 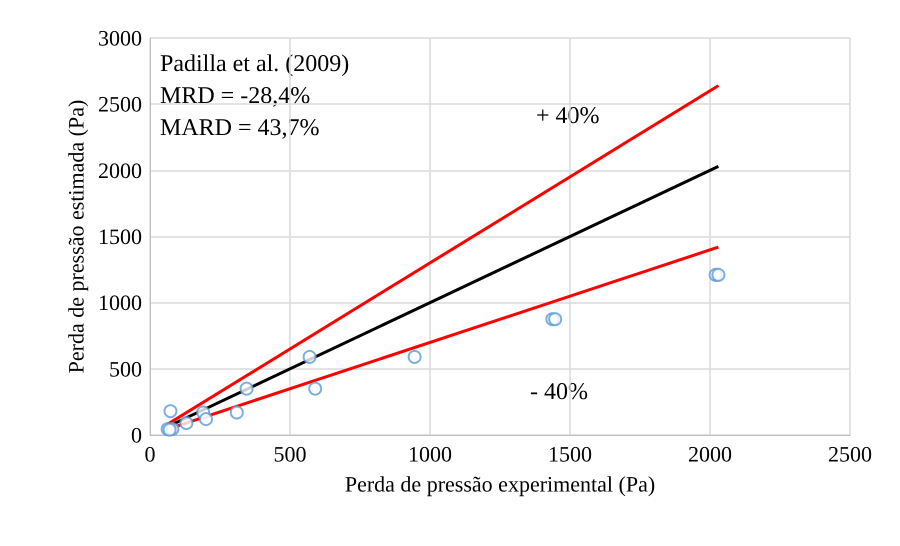 What do you see at coordinates (559, 392) in the screenshot?
I see `annotation: - 40%` at bounding box center [559, 392].